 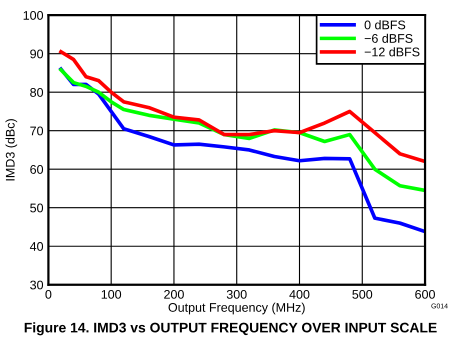 I want to click on x-tick-label: 500, so click(x=362, y=294).